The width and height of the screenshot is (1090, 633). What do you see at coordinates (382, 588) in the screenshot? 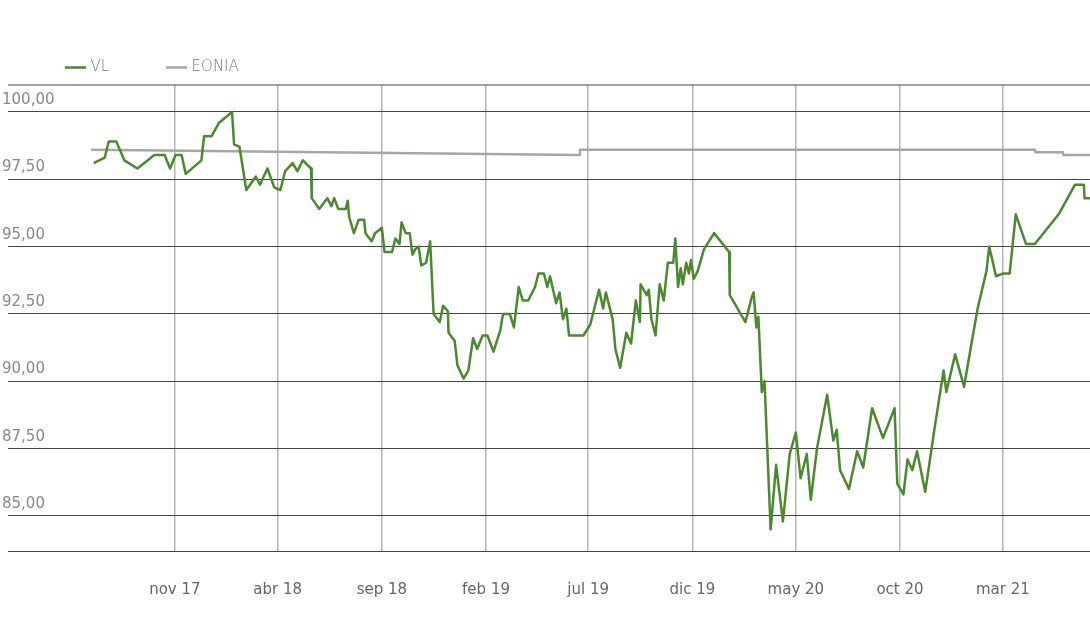
I see `x-tick-label: sep 18` at bounding box center [382, 588].